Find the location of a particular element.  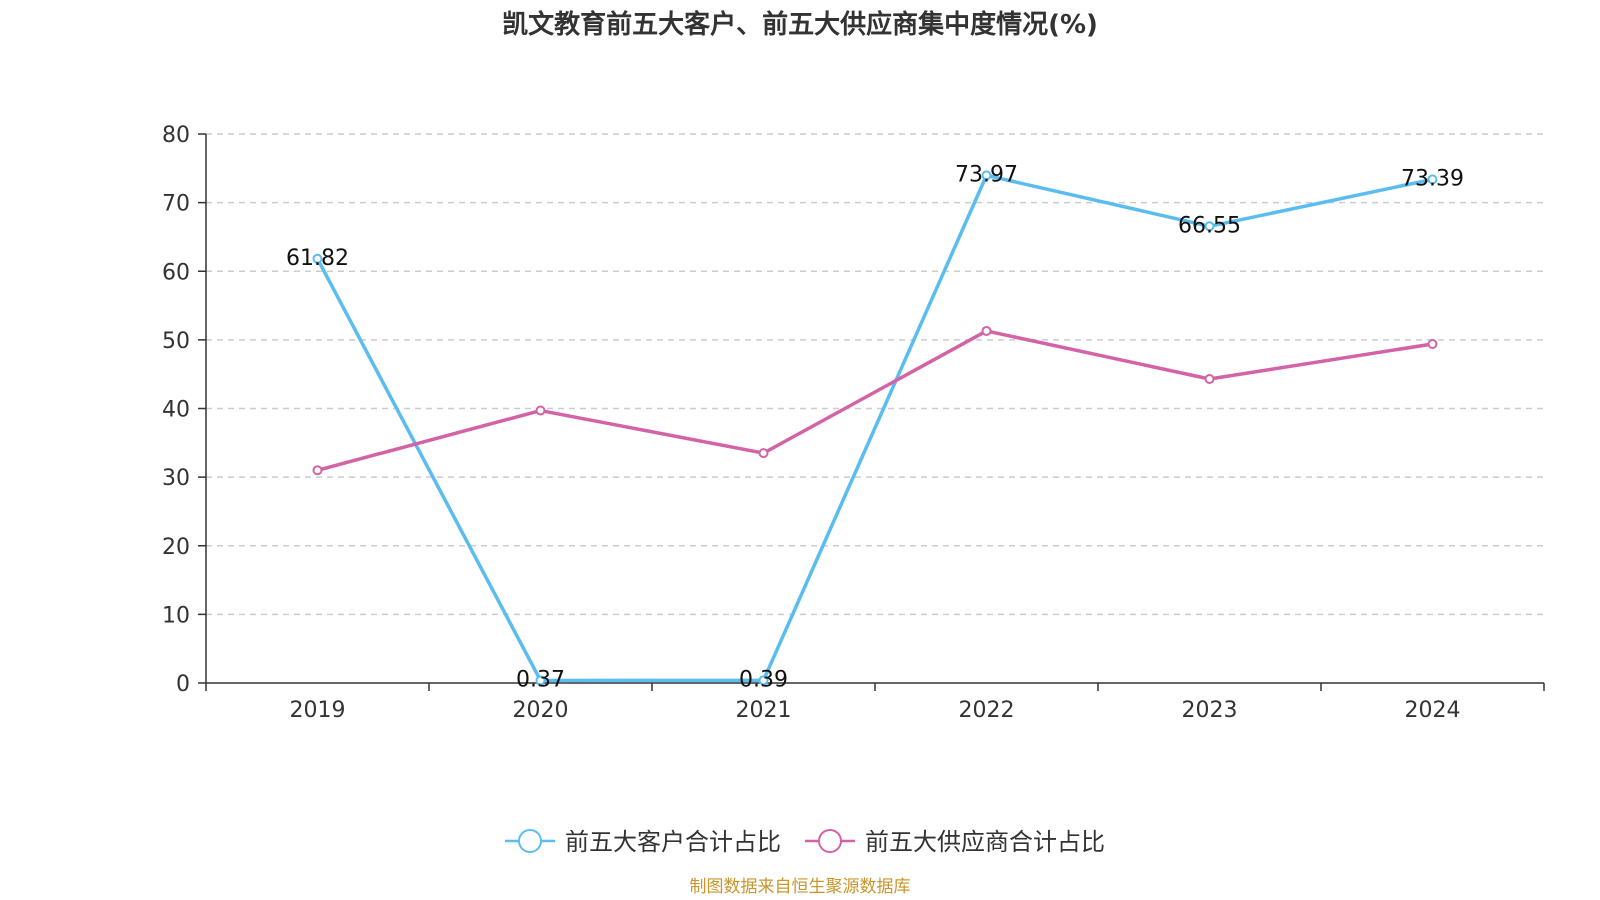

data-label: 73.39 is located at coordinates (1432, 178).